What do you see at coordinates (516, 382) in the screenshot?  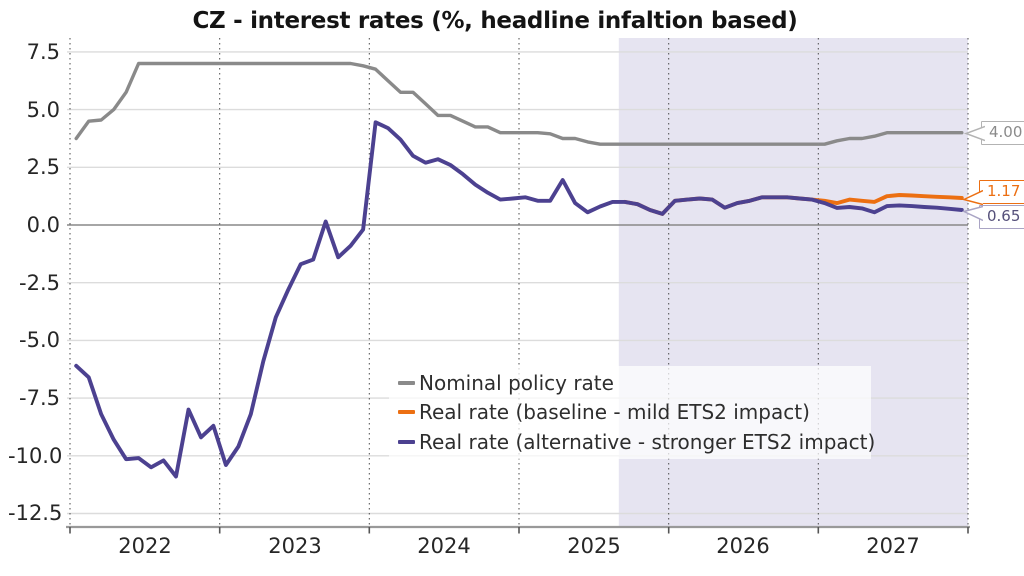 I see `legend-label: Nominal policy rate` at bounding box center [516, 382].